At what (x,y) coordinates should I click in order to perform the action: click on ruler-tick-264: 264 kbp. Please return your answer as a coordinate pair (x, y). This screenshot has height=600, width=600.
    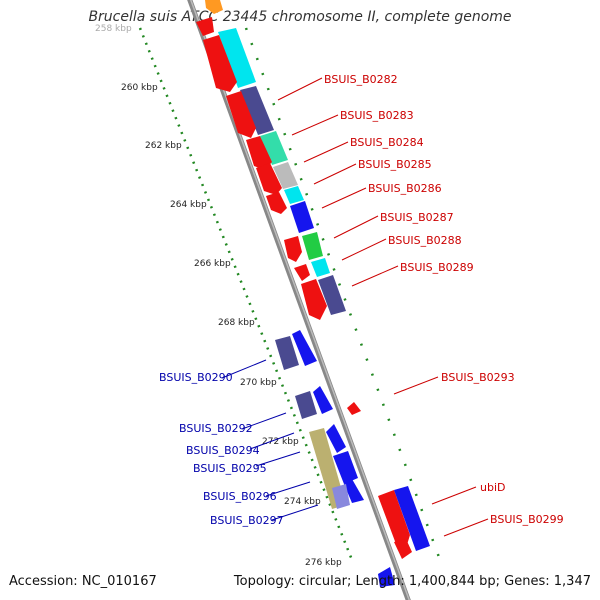
    Looking at the image, I should click on (188, 205).